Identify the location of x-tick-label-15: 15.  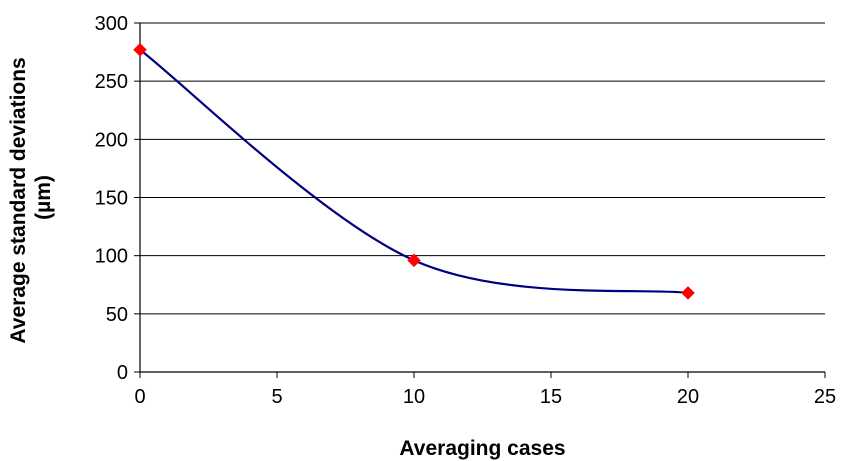
(551, 397).